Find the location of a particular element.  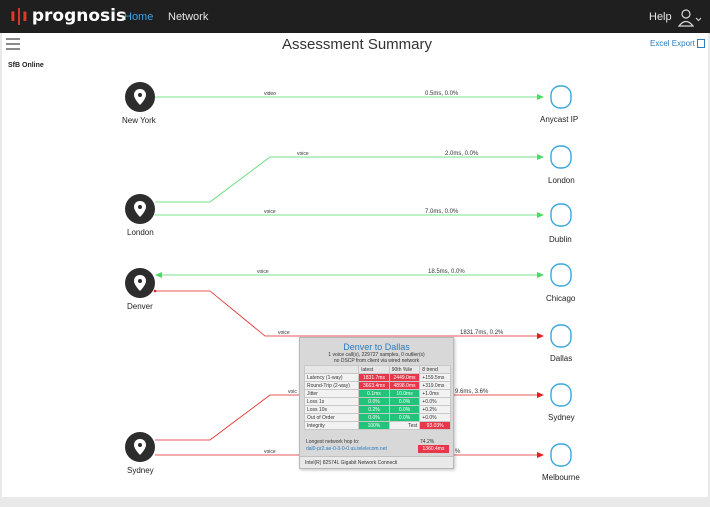

metric-p90: 10.0ms is located at coordinates (404, 393).